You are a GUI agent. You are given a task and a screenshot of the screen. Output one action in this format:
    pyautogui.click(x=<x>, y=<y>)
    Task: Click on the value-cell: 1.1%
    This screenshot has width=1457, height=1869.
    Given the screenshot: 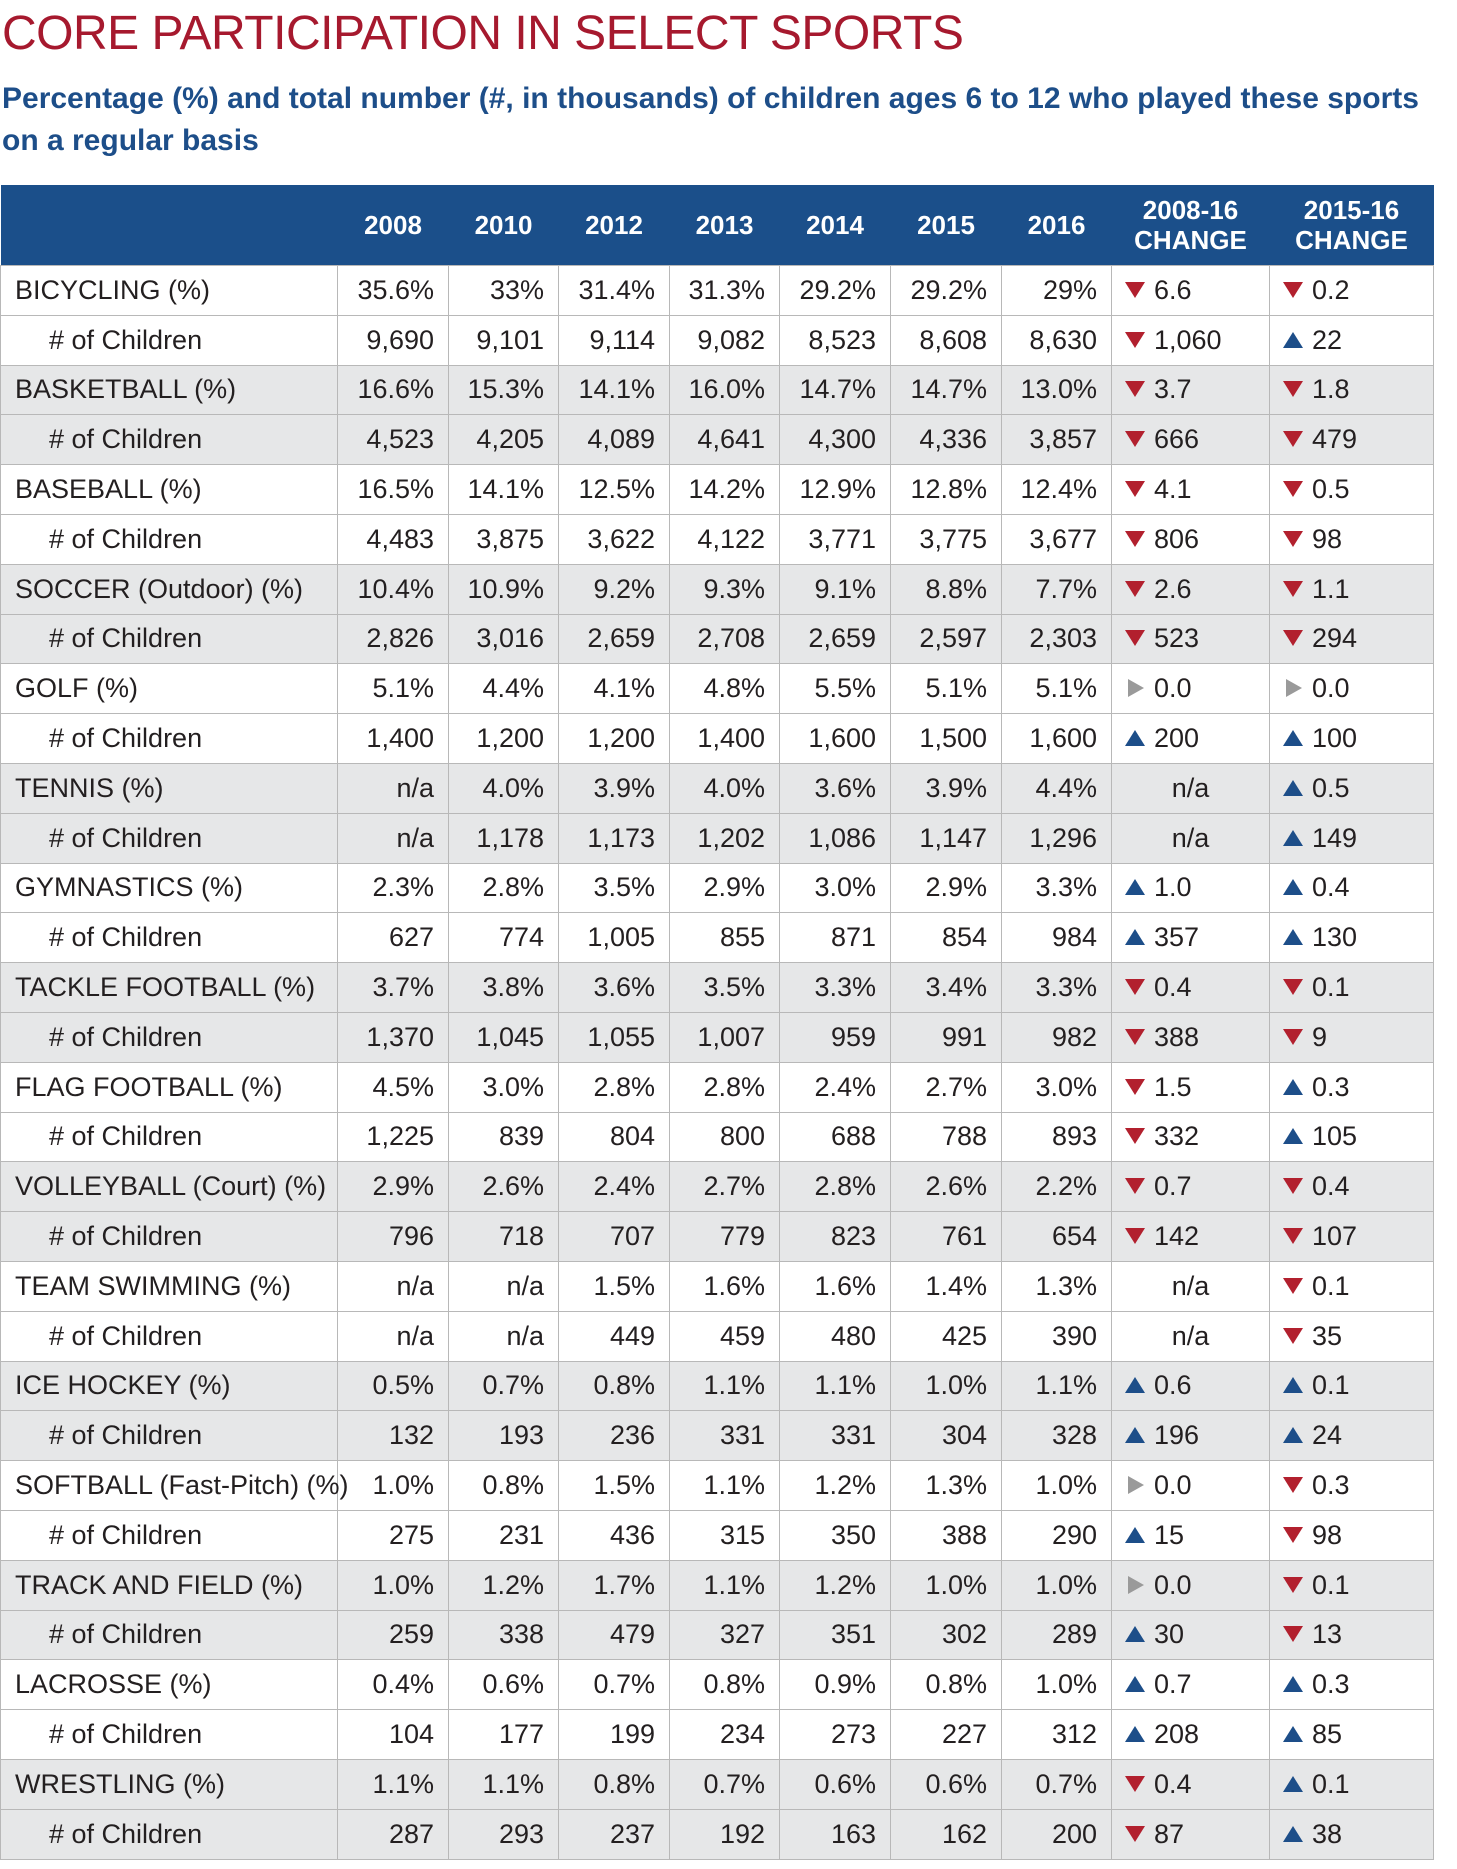 What is the action you would take?
    pyautogui.click(x=1056, y=1386)
    